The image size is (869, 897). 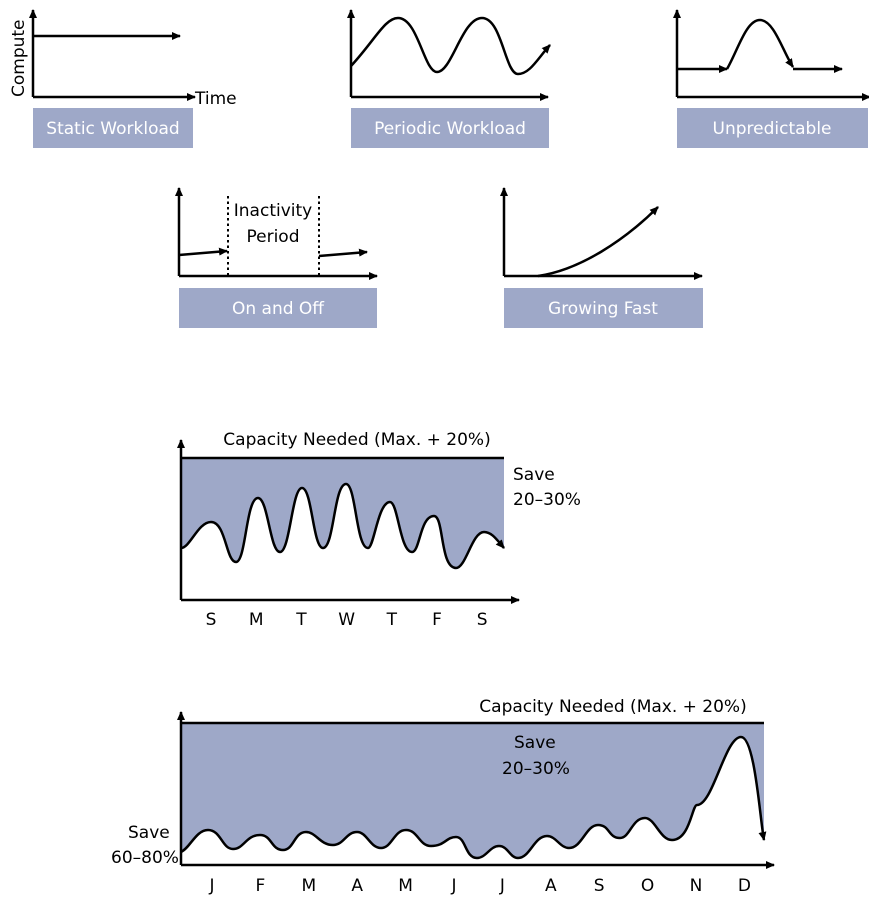 What do you see at coordinates (534, 475) in the screenshot?
I see `weekly-save-line1: Save` at bounding box center [534, 475].